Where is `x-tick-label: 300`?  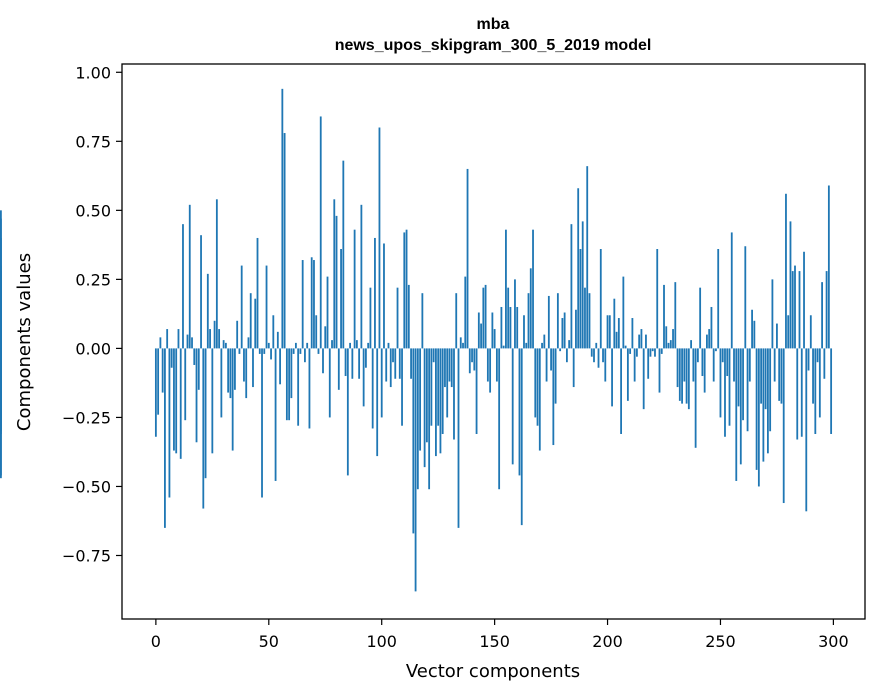 x-tick-label: 300 is located at coordinates (833, 641).